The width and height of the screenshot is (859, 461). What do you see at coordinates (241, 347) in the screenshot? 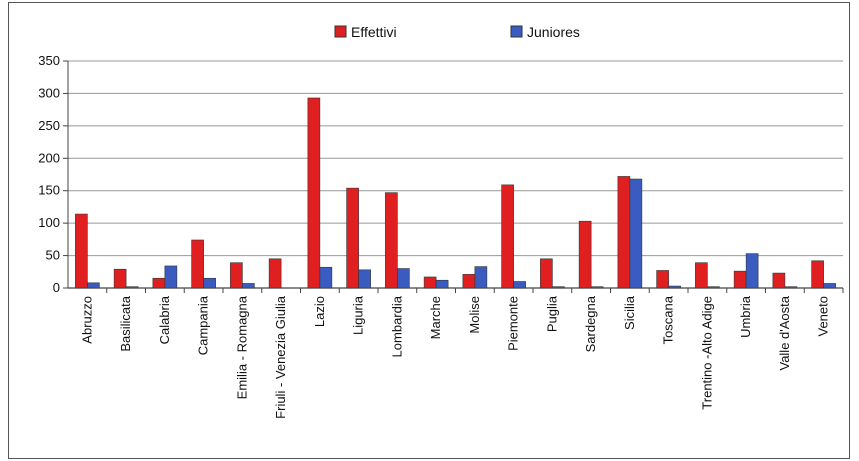
I see `x-tick-label: Emilia - Romagna` at bounding box center [241, 347].